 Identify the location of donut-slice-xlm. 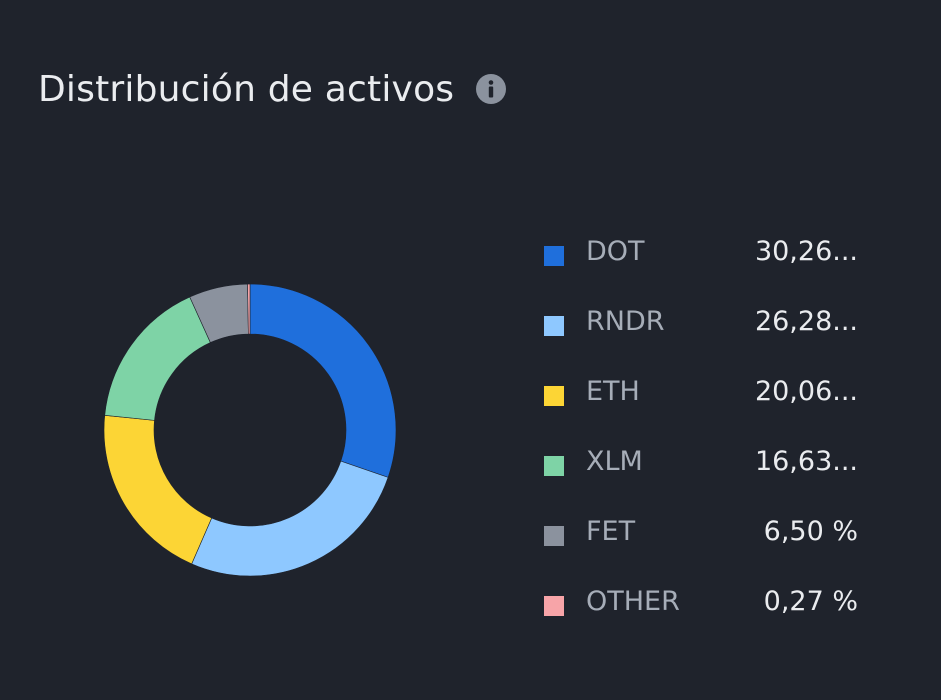
(157, 358).